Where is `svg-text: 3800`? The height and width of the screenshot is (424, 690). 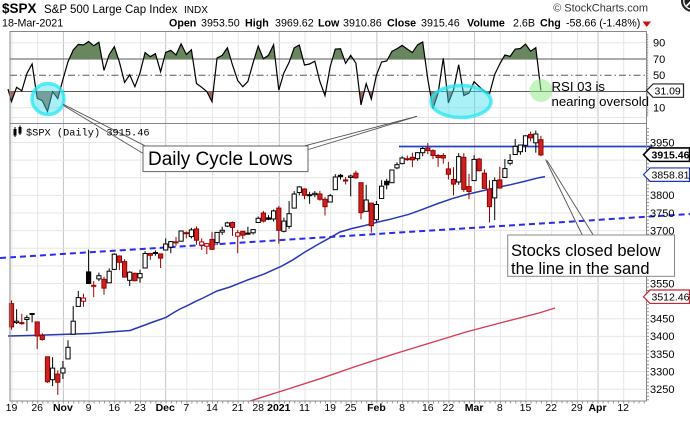
svg-text: 3800 is located at coordinates (662, 196).